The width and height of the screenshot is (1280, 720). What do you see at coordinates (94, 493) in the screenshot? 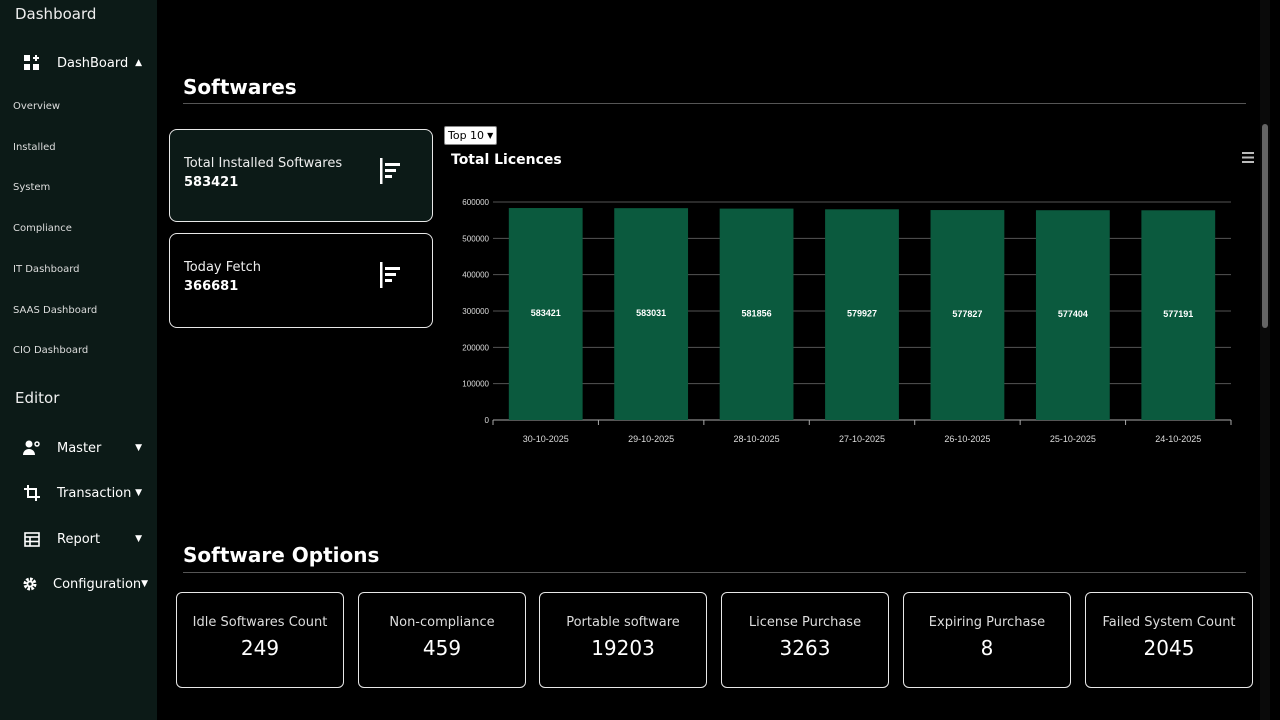
I see `sidebar-group-label: Transaction` at bounding box center [94, 493].